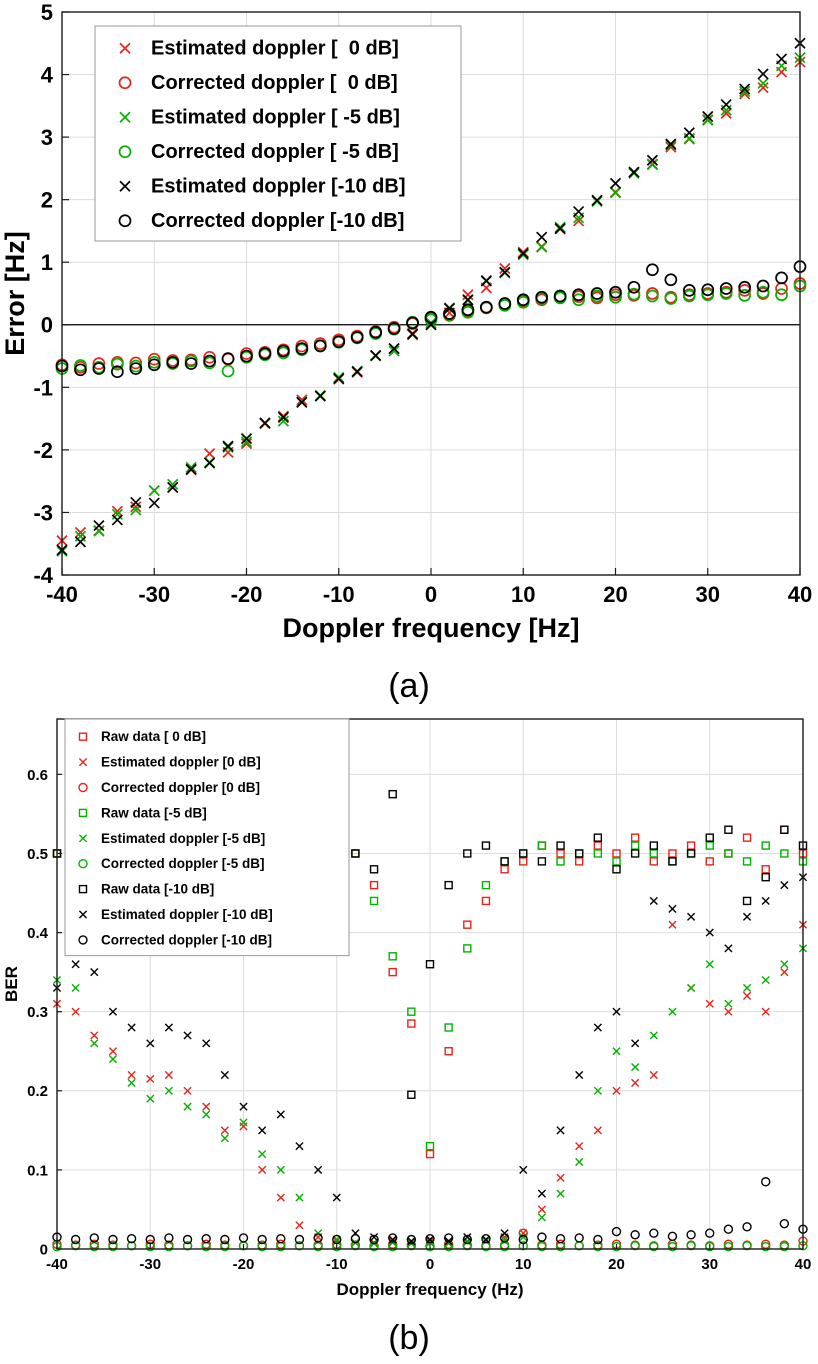 Image resolution: width=818 pixels, height=1364 pixels. What do you see at coordinates (409, 1338) in the screenshot?
I see `caption-b: (b)` at bounding box center [409, 1338].